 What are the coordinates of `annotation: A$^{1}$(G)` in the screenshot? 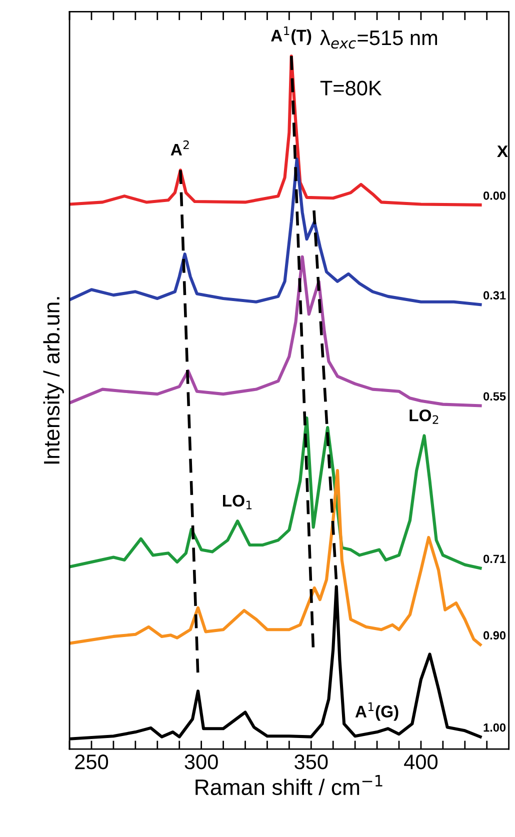 It's located at (376, 711).